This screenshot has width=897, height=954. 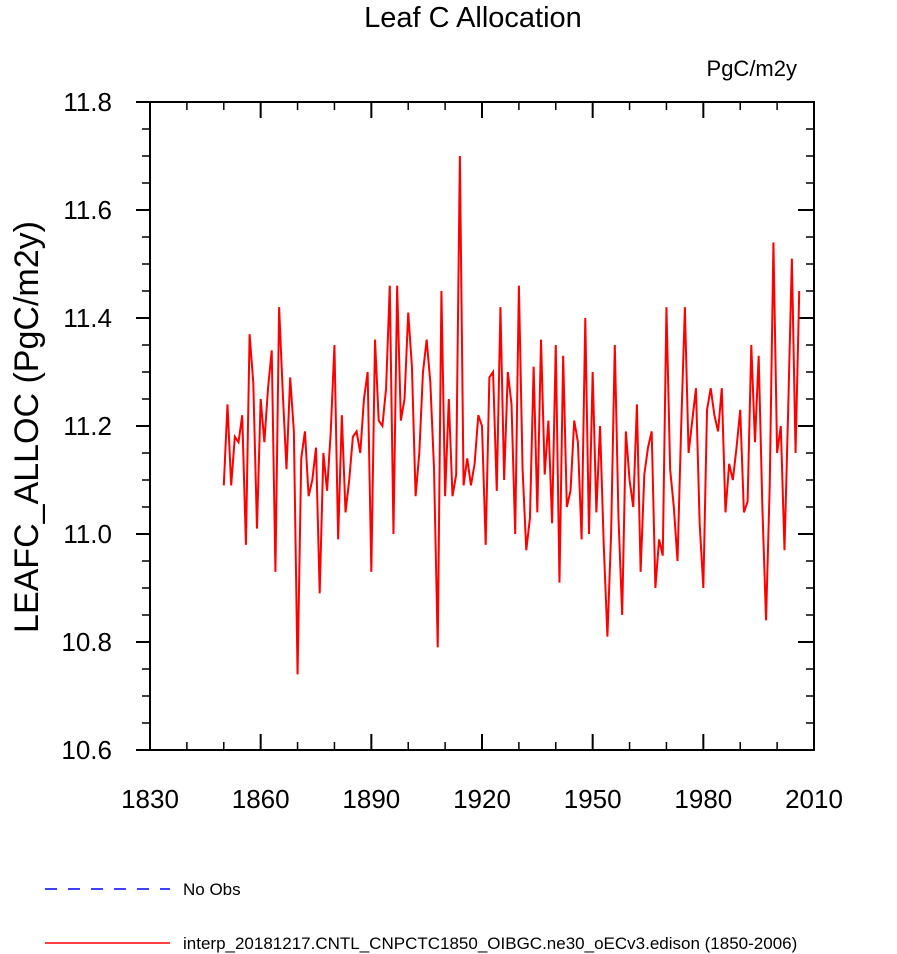 What do you see at coordinates (703, 799) in the screenshot?
I see `x-tick-label: 1980` at bounding box center [703, 799].